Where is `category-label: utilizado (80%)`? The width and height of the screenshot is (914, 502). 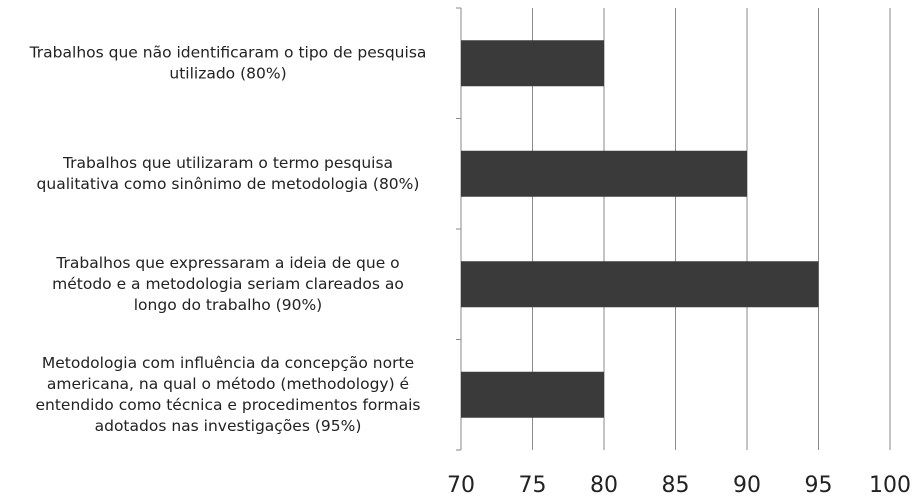
category-label: utilizado (80%) is located at coordinates (227, 73).